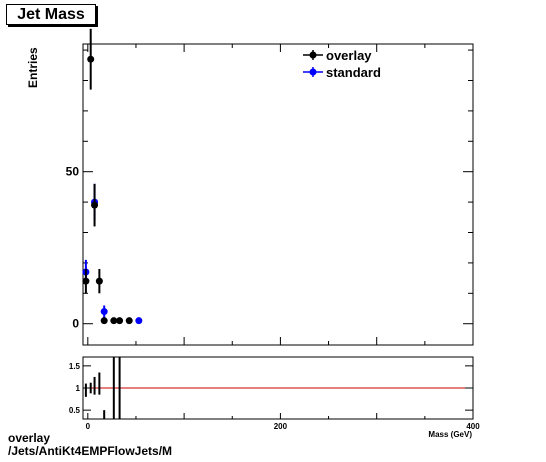  I want to click on legend-label: standard, so click(353, 72).